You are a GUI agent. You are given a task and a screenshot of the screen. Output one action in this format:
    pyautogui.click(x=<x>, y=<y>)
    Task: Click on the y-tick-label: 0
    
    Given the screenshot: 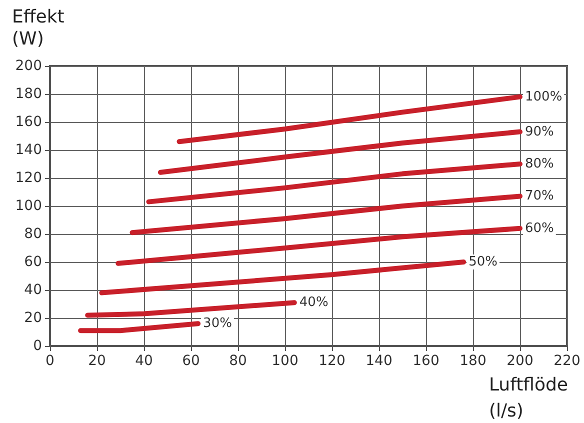 What is the action you would take?
    pyautogui.click(x=37, y=346)
    